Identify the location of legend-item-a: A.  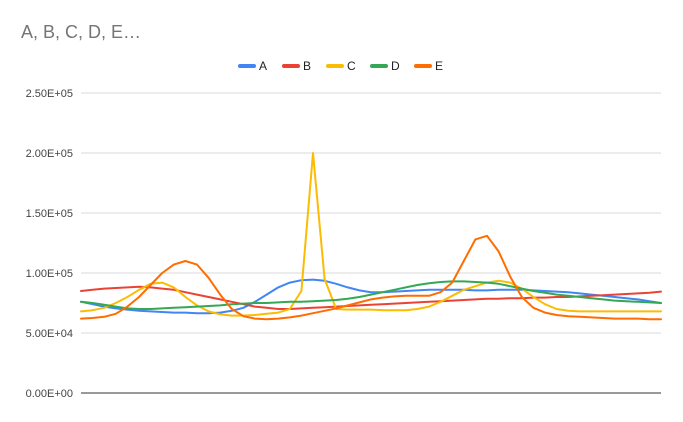
(252, 66).